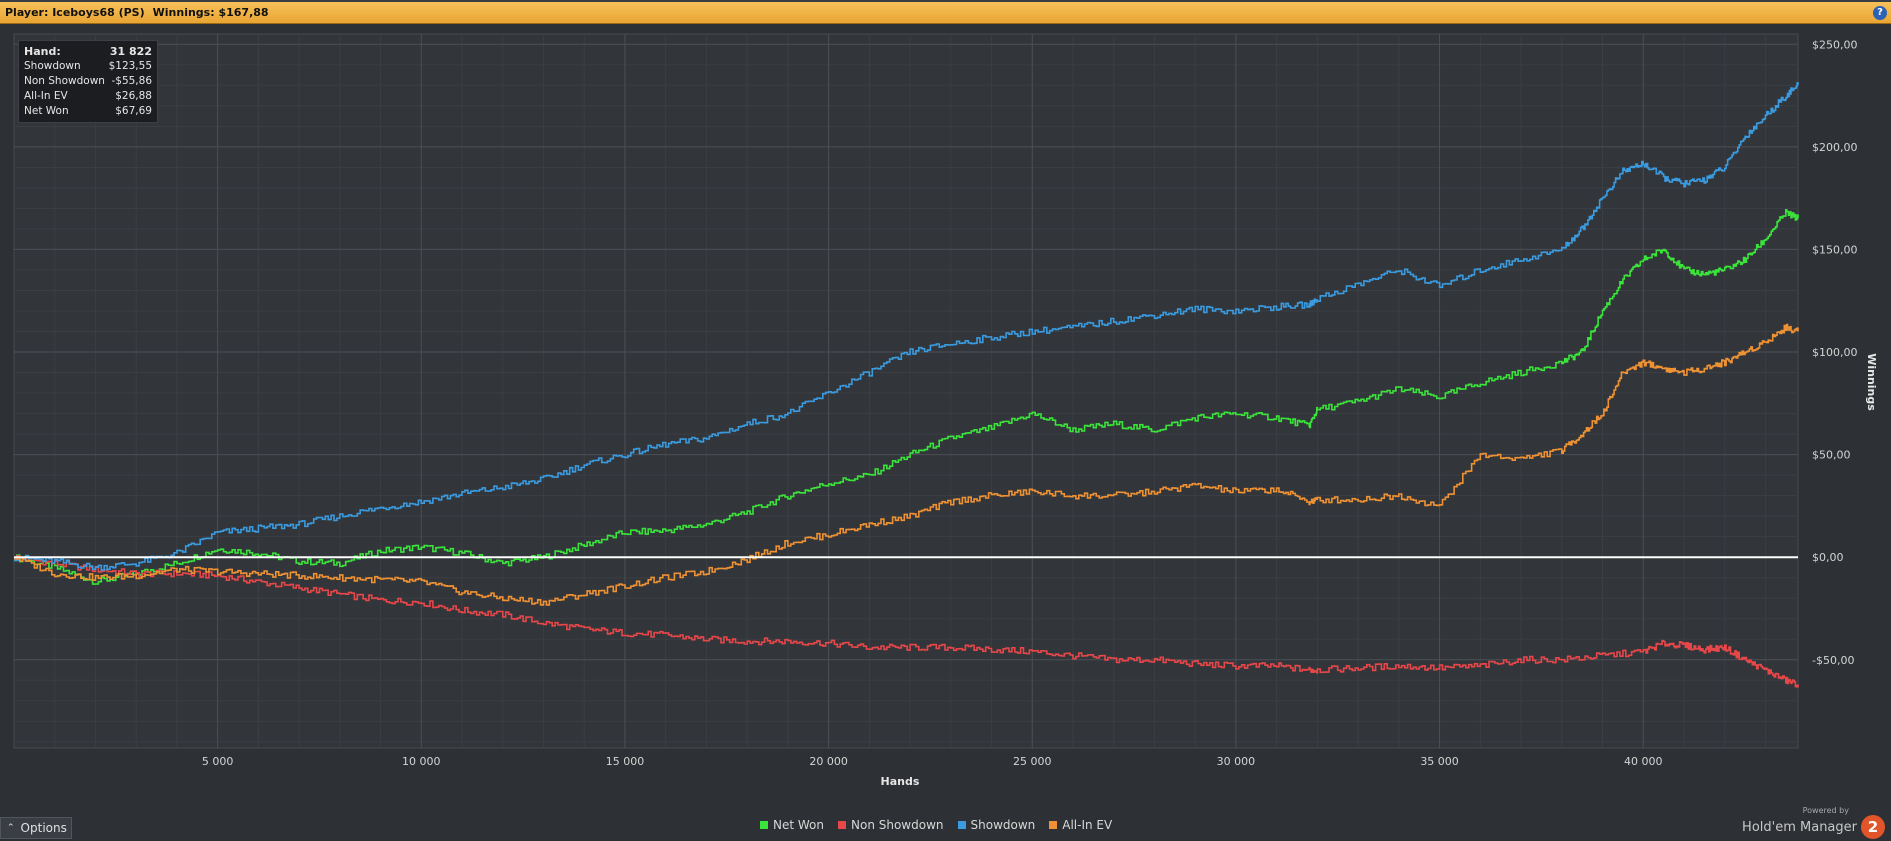 The image size is (1891, 841). Describe the element at coordinates (46, 96) in the screenshot. I see `info-label: All-In EV` at that location.